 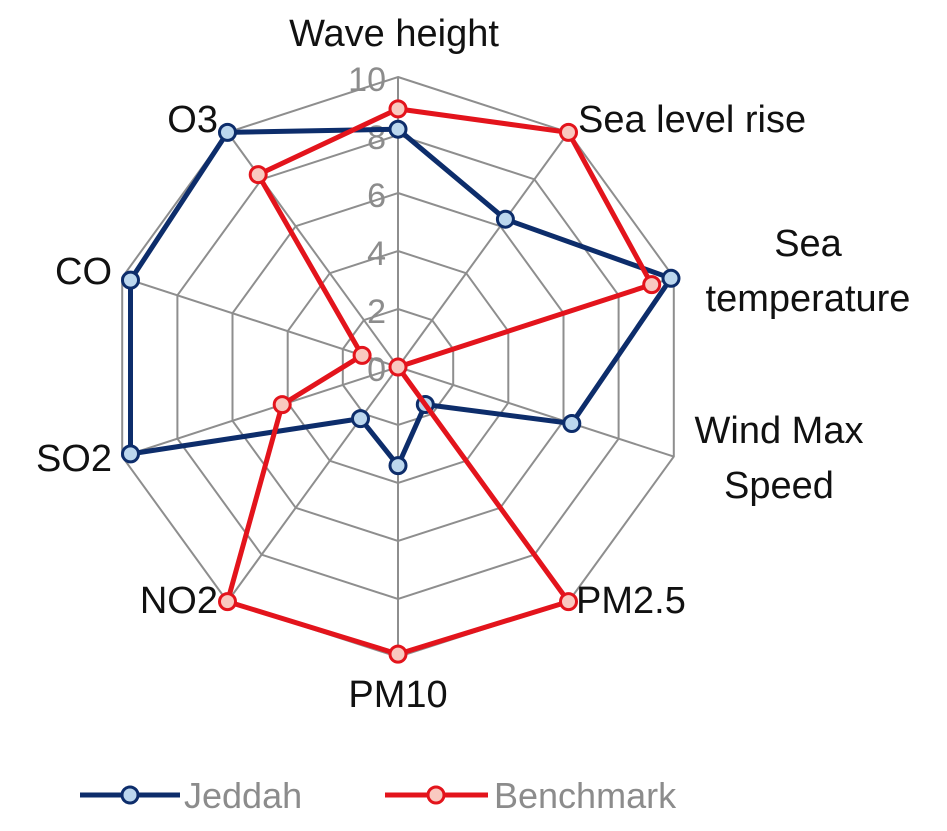 What do you see at coordinates (779, 458) in the screenshot?
I see `category-label: Wind Max Speed` at bounding box center [779, 458].